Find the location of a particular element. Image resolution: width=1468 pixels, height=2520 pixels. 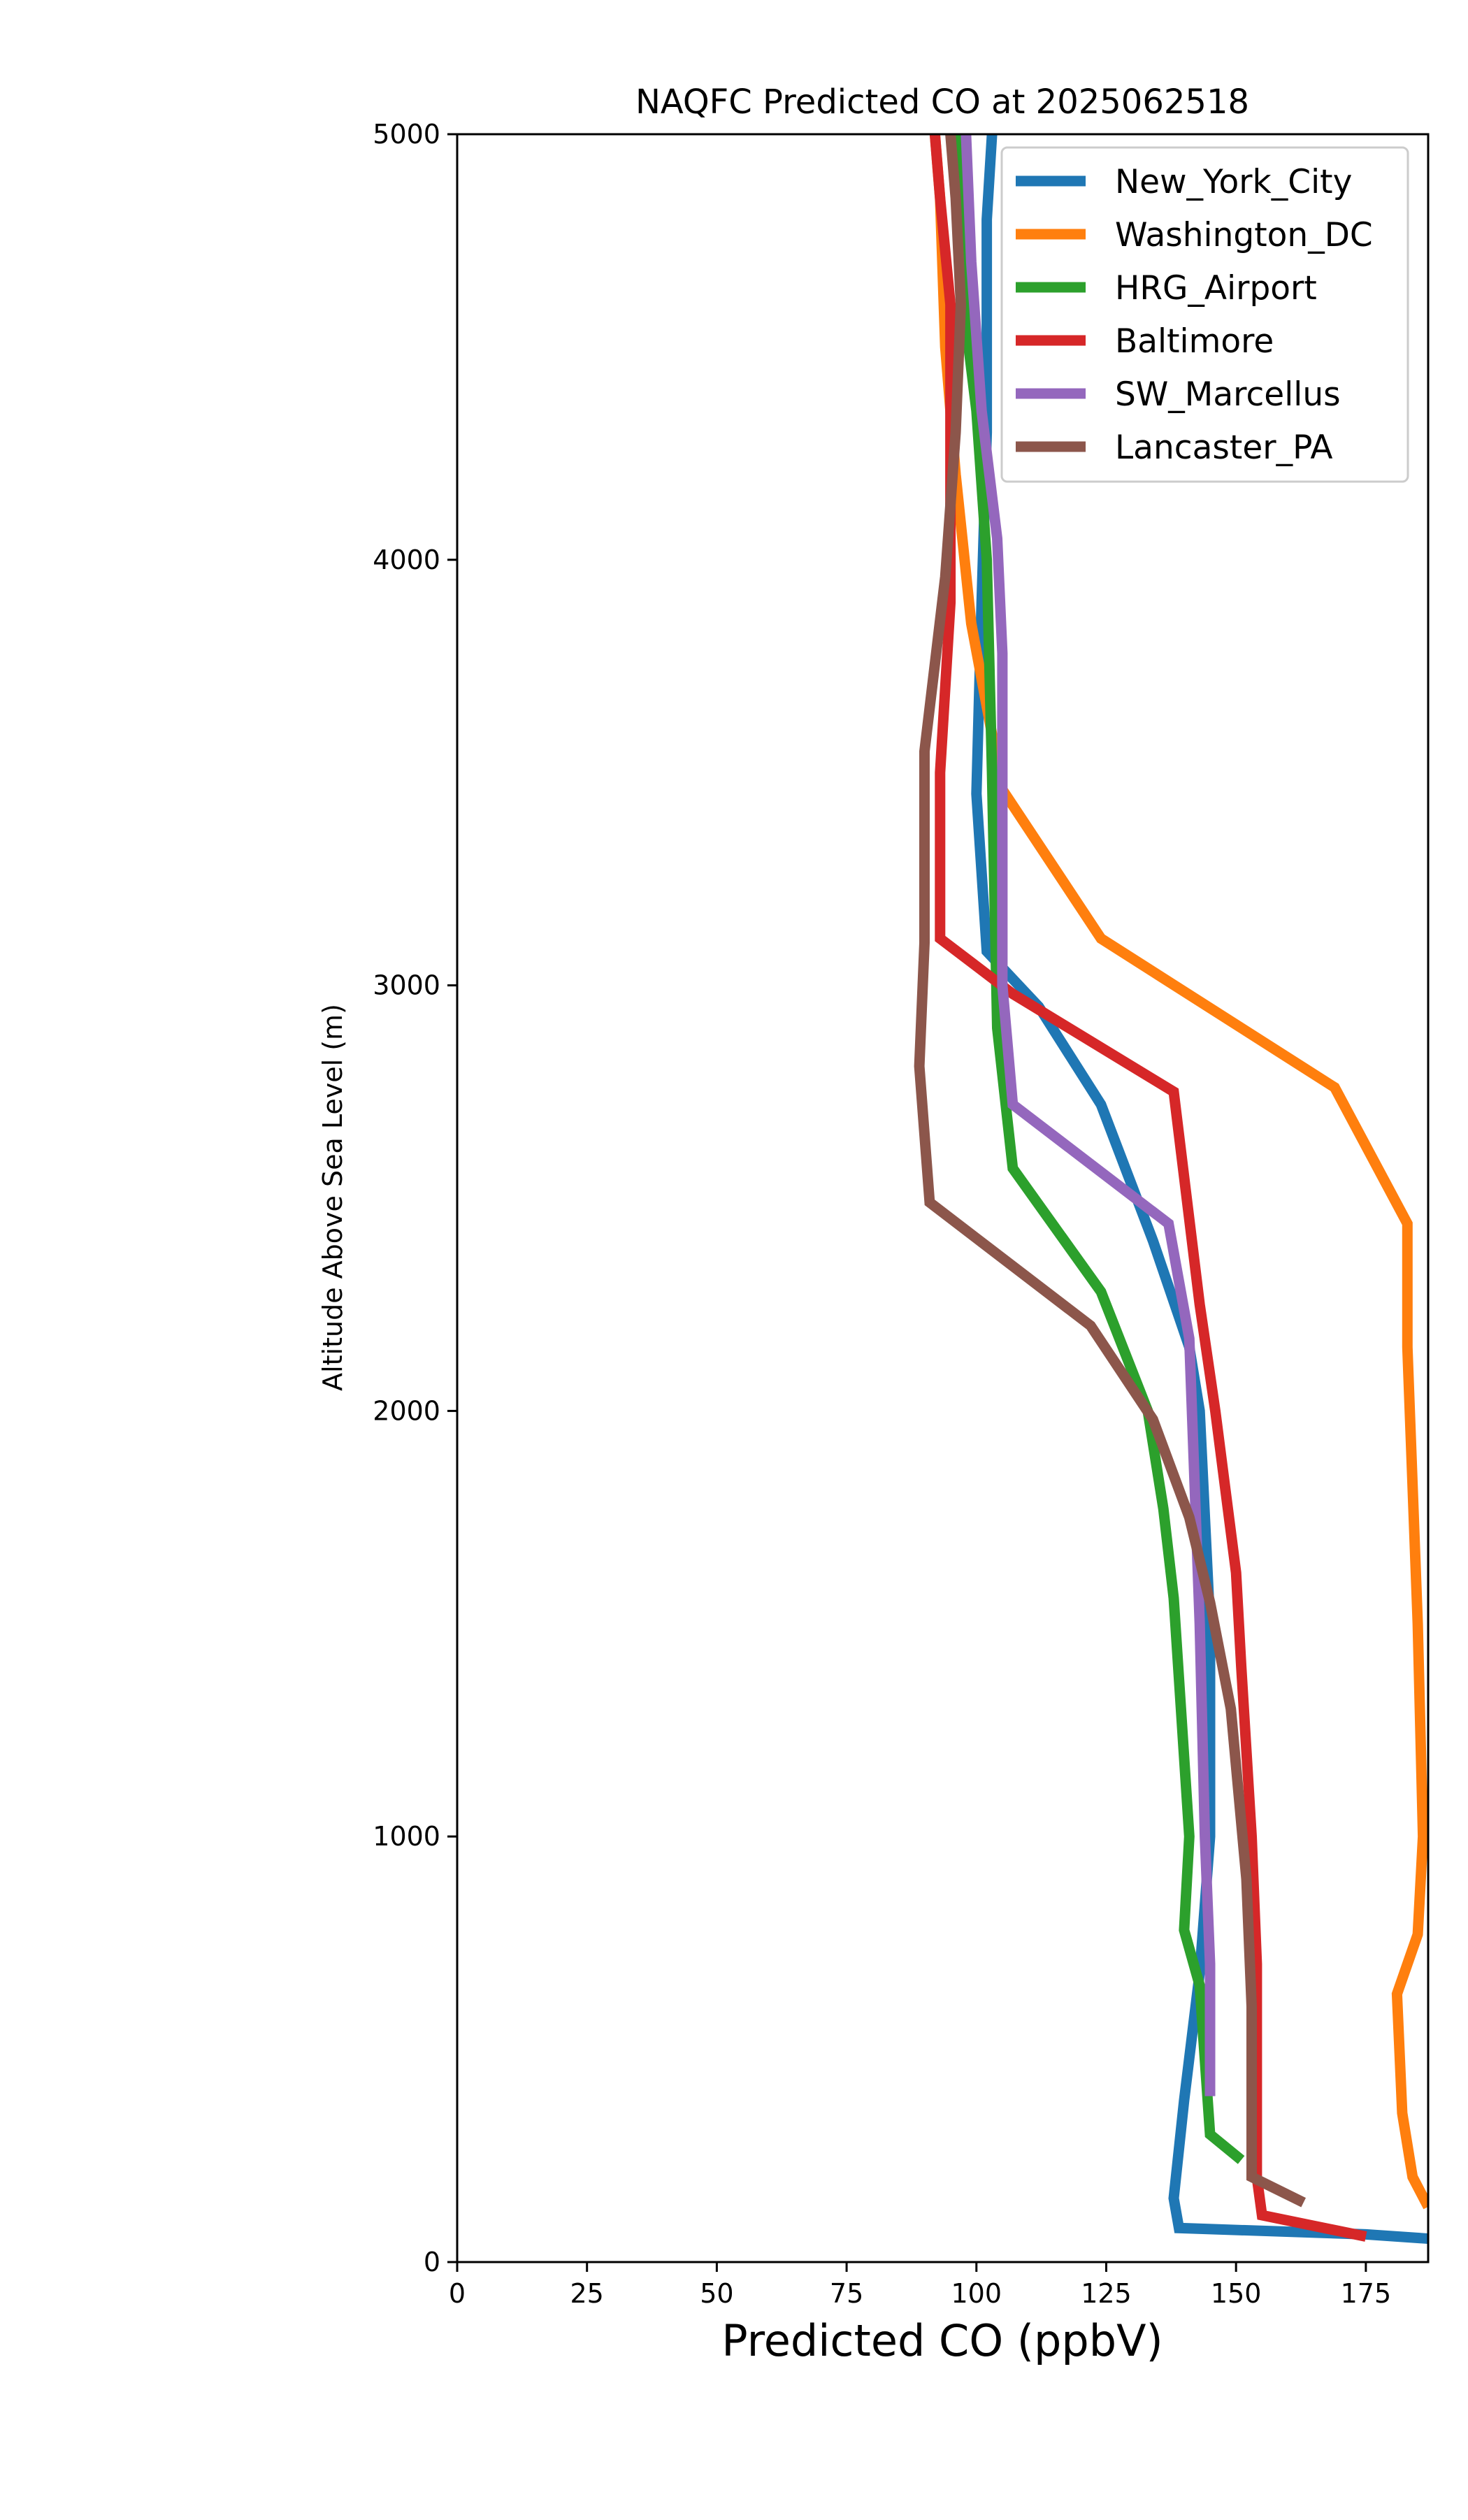

x-tick-label: 25 is located at coordinates (587, 2293).